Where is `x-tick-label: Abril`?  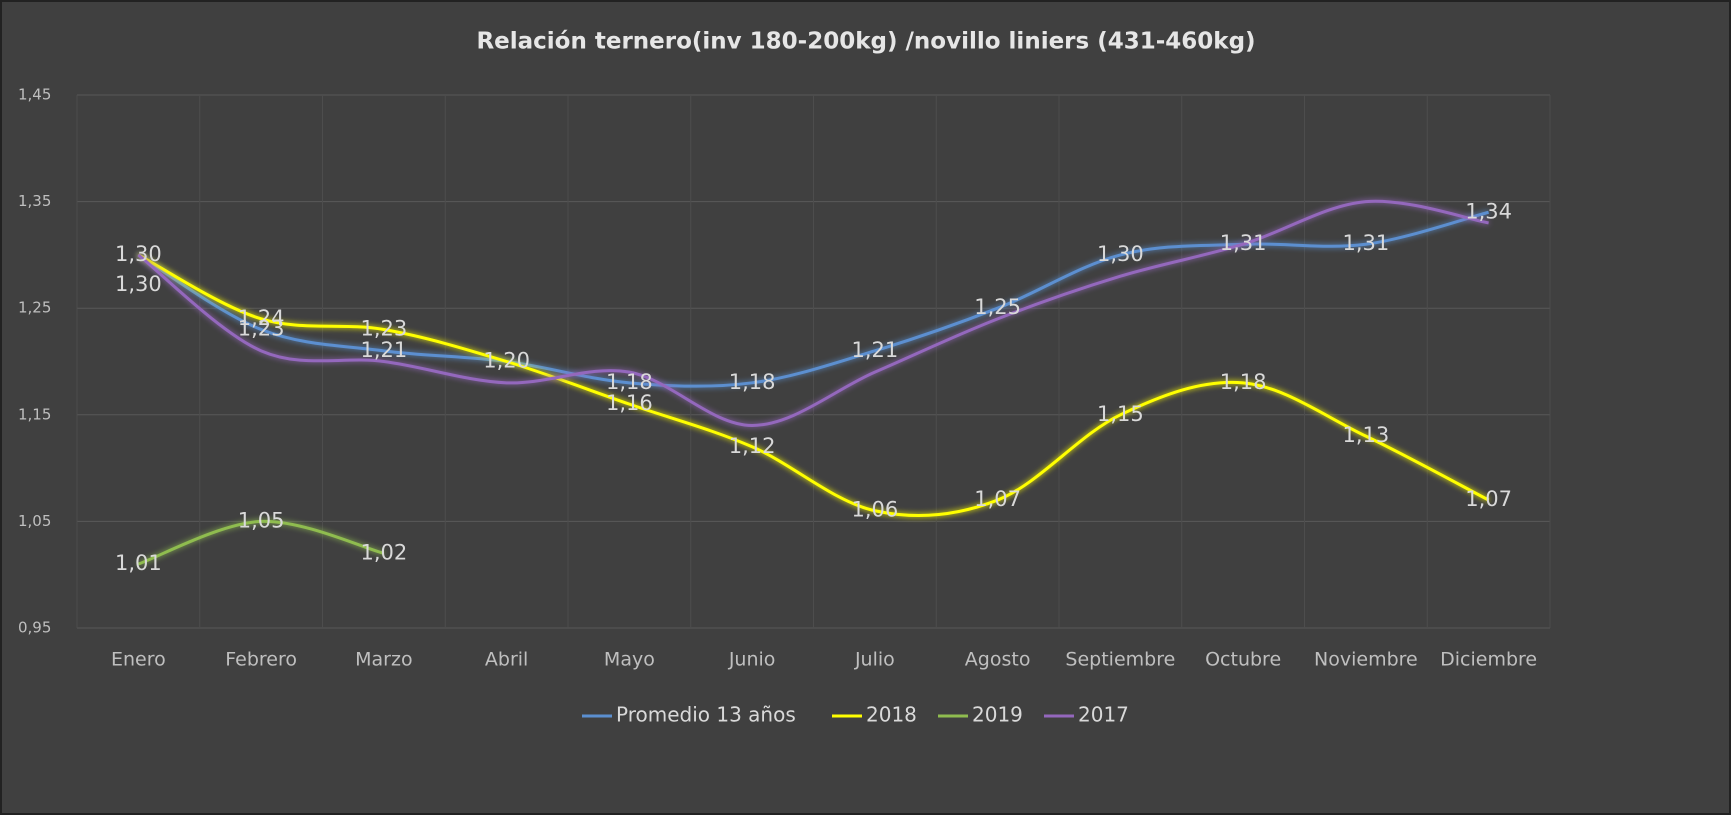 x-tick-label: Abril is located at coordinates (506, 660).